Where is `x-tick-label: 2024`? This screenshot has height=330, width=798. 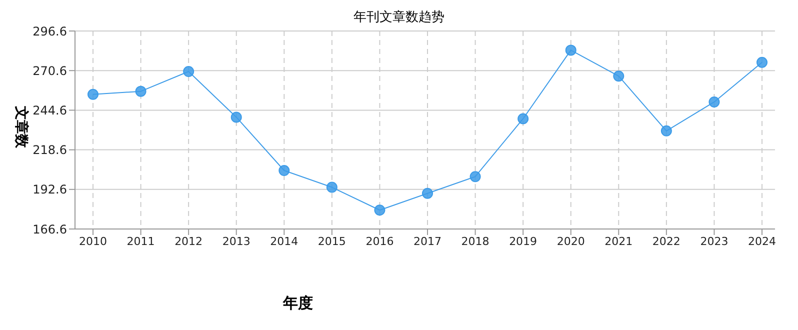 x-tick-label: 2024 is located at coordinates (762, 241).